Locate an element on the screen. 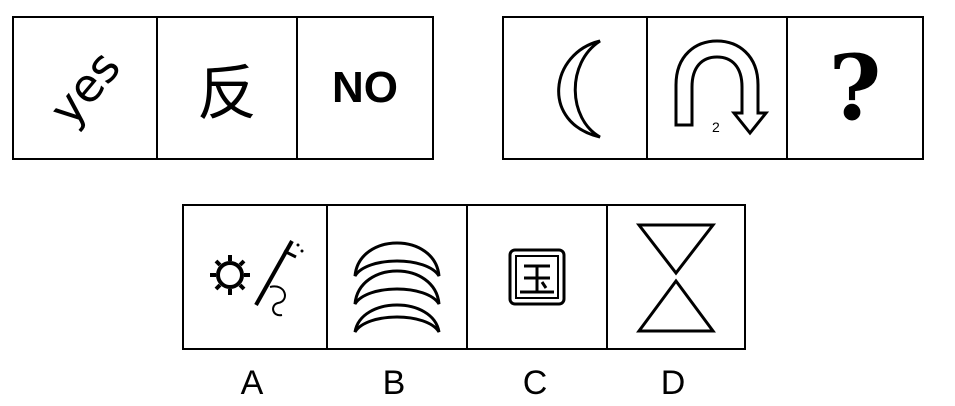  option-a is located at coordinates (255, 277).